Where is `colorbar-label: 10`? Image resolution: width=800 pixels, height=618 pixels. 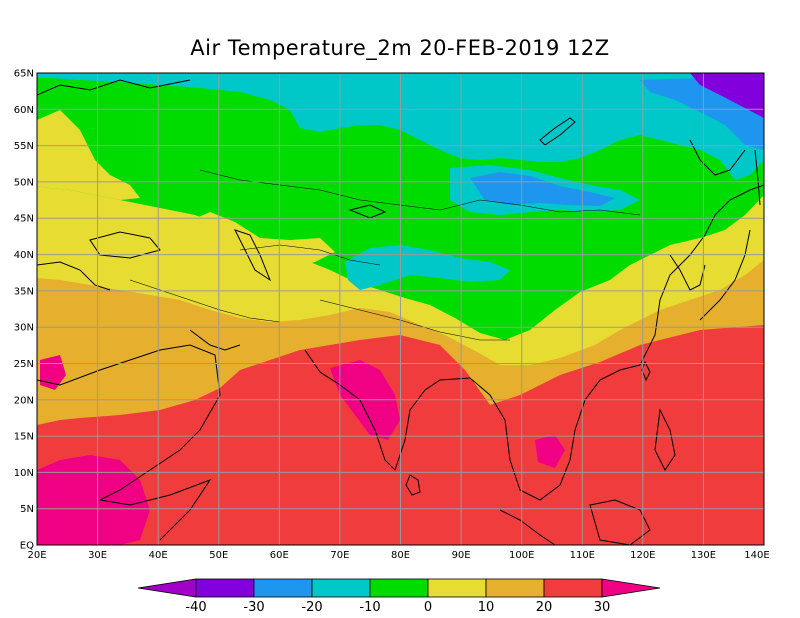 colorbar-label: 10 is located at coordinates (486, 607).